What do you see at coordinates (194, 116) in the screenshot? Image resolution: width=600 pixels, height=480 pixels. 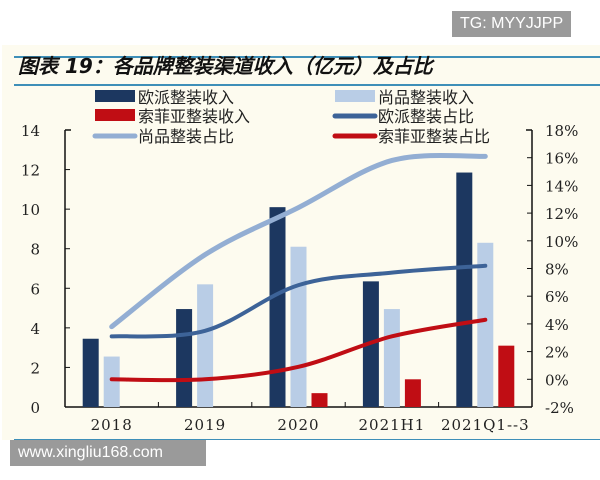 I see `legend-label: 索菲亚整装收入` at bounding box center [194, 116].